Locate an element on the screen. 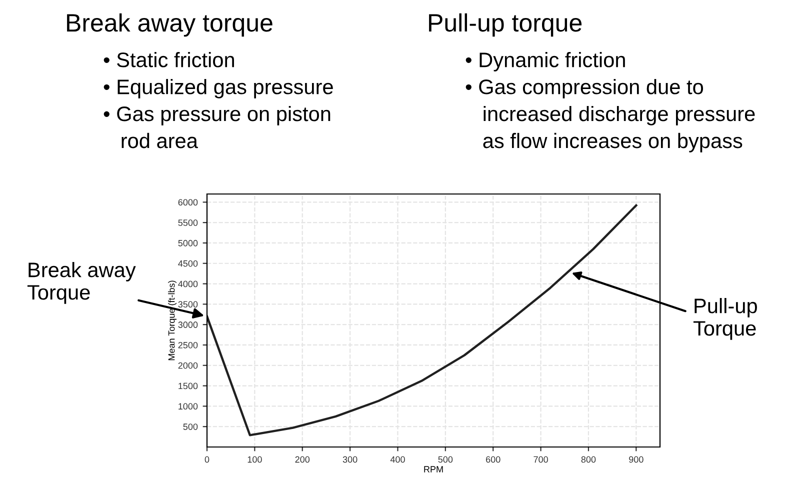 This screenshot has width=812, height=478. x-tick-label: 600 is located at coordinates (493, 459).